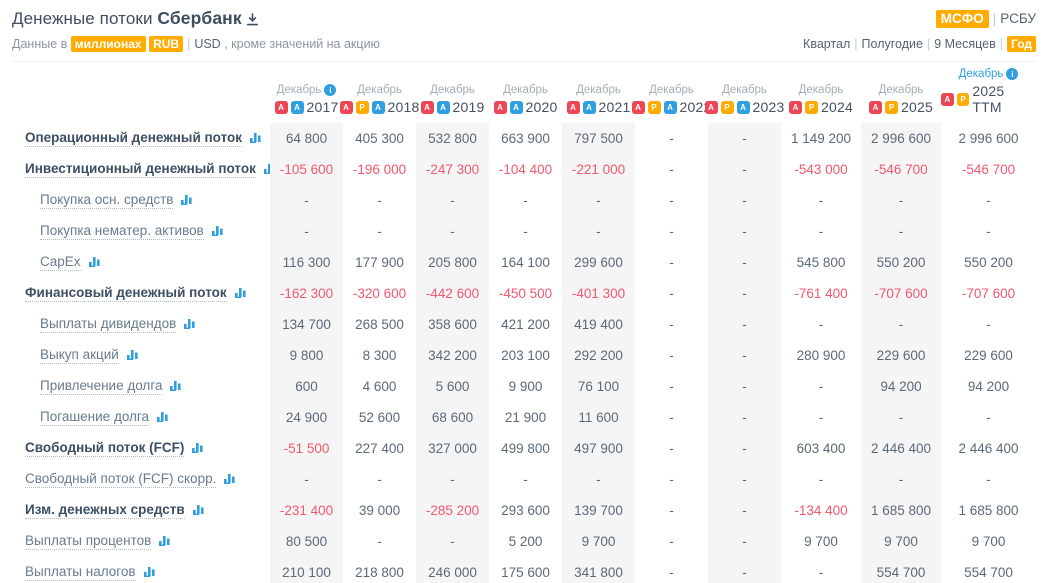 The height and width of the screenshot is (583, 1050). I want to click on table-row-label-cell: Выплаты процентов, so click(141, 541).